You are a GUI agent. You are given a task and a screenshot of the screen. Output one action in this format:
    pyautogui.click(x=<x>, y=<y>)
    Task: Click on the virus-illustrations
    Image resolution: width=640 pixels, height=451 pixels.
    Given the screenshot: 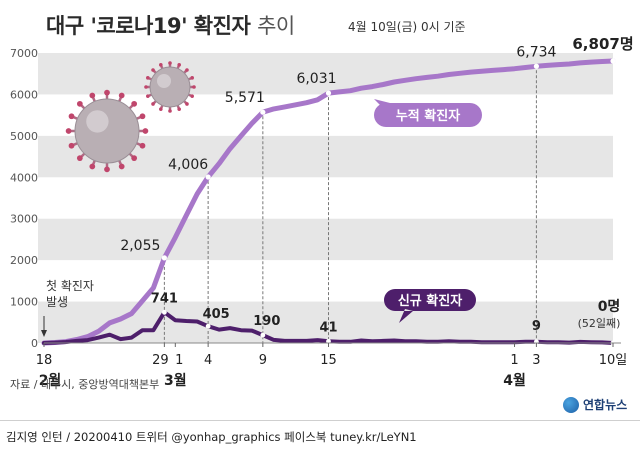 What is the action you would take?
    pyautogui.click(x=130, y=117)
    